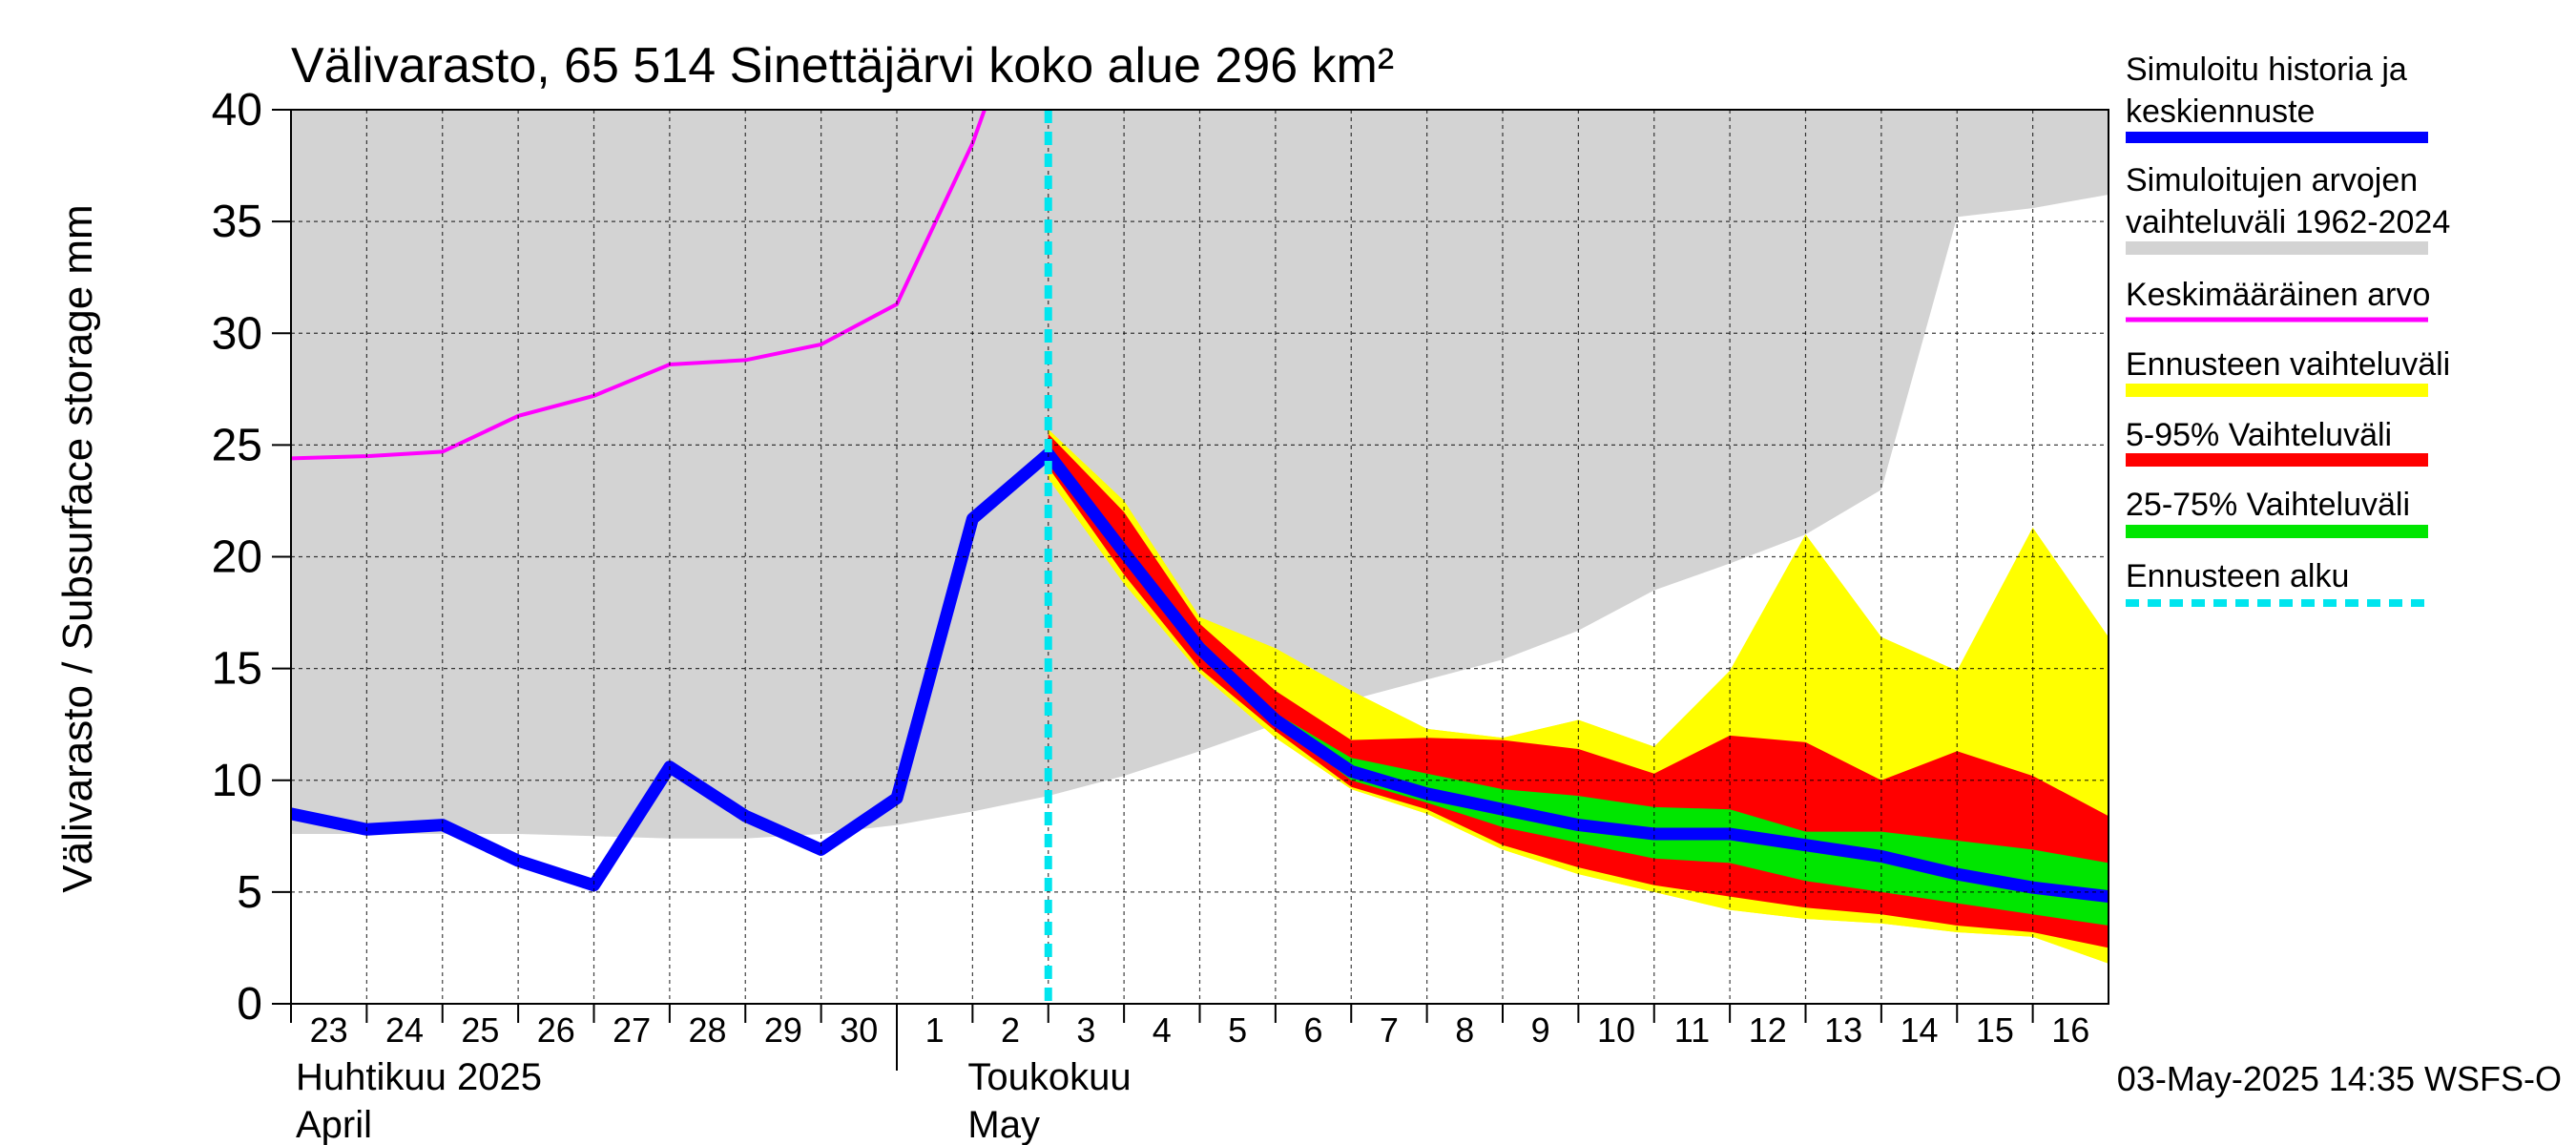 Image resolution: width=2576 pixels, height=1145 pixels. Describe the element at coordinates (249, 892) in the screenshot. I see `y-tick-label: 5` at that location.